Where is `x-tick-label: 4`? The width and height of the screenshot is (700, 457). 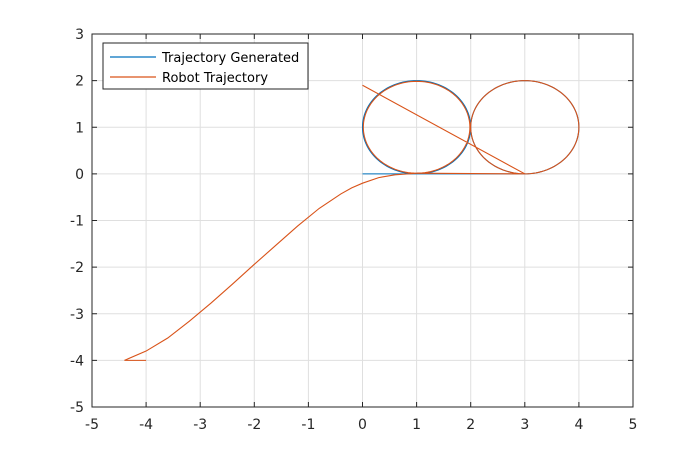 x-tick-label: 4 is located at coordinates (578, 425).